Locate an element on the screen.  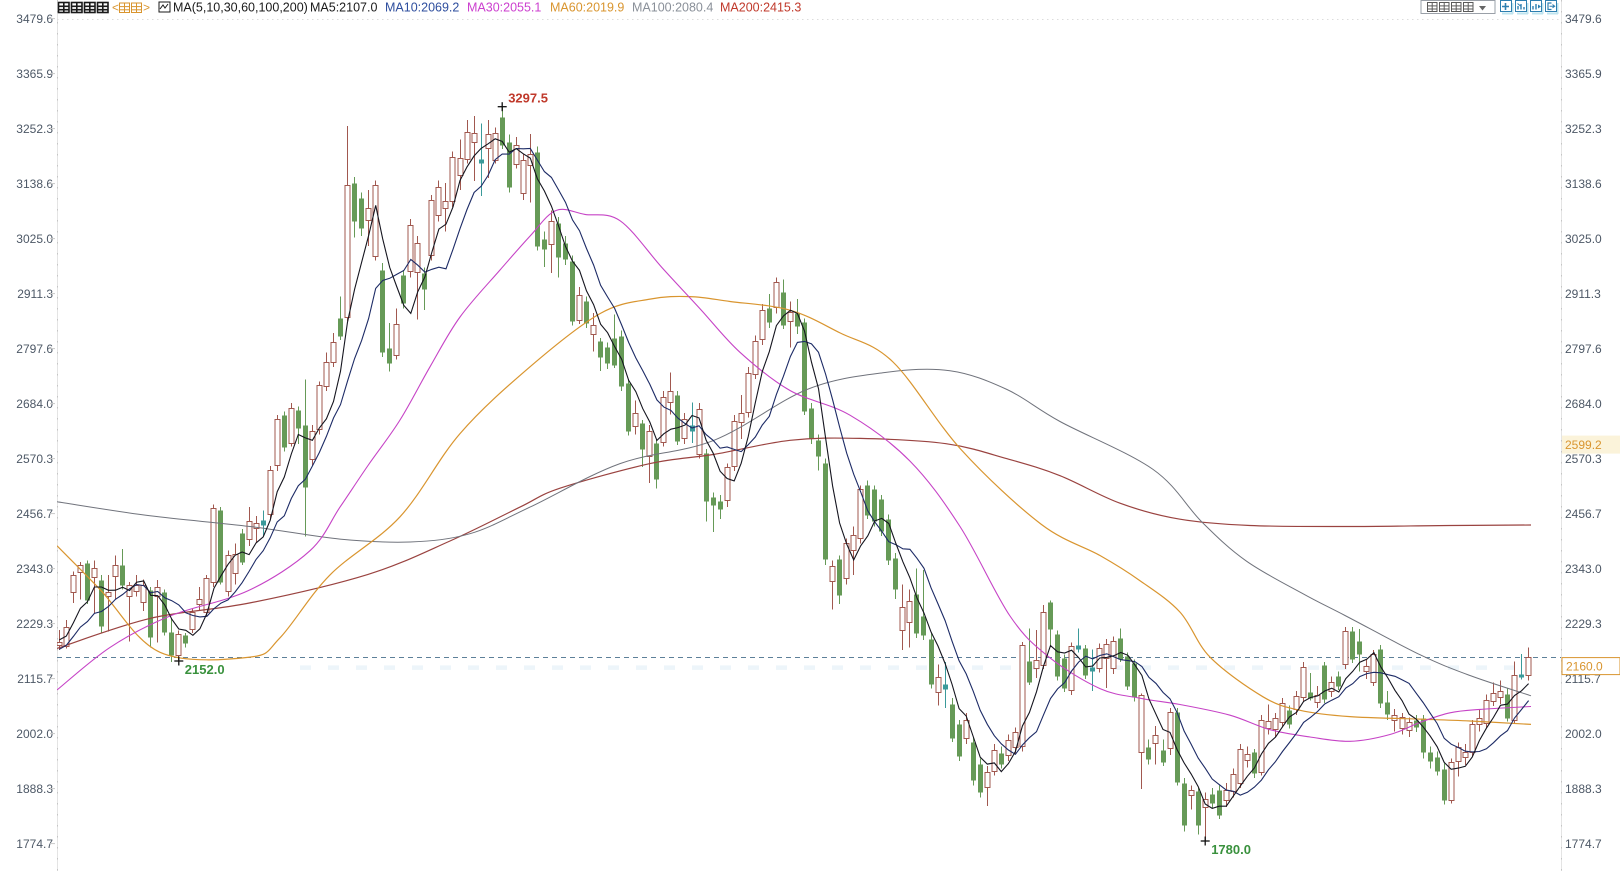
svg-text: 2599.2 is located at coordinates (1583, 445).